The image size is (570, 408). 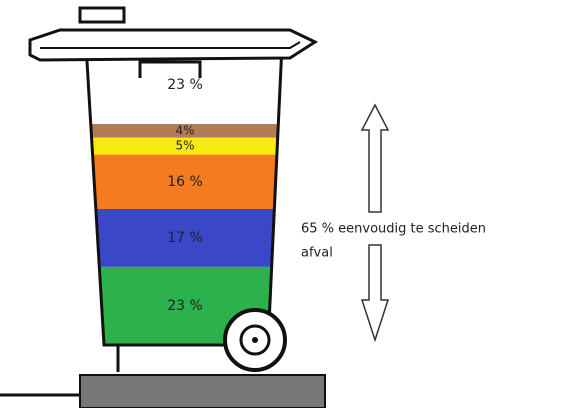 What do you see at coordinates (170, 45) in the screenshot?
I see `lid-edge` at bounding box center [170, 45].